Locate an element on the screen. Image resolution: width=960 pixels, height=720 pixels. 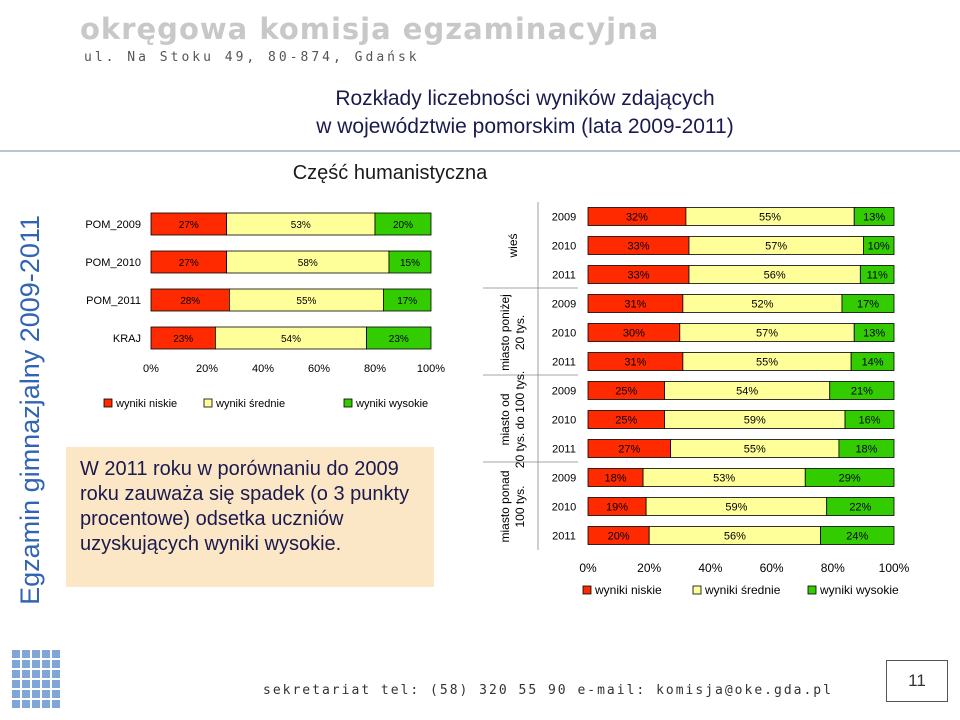
bar-value-label: 16% is located at coordinates (870, 421).